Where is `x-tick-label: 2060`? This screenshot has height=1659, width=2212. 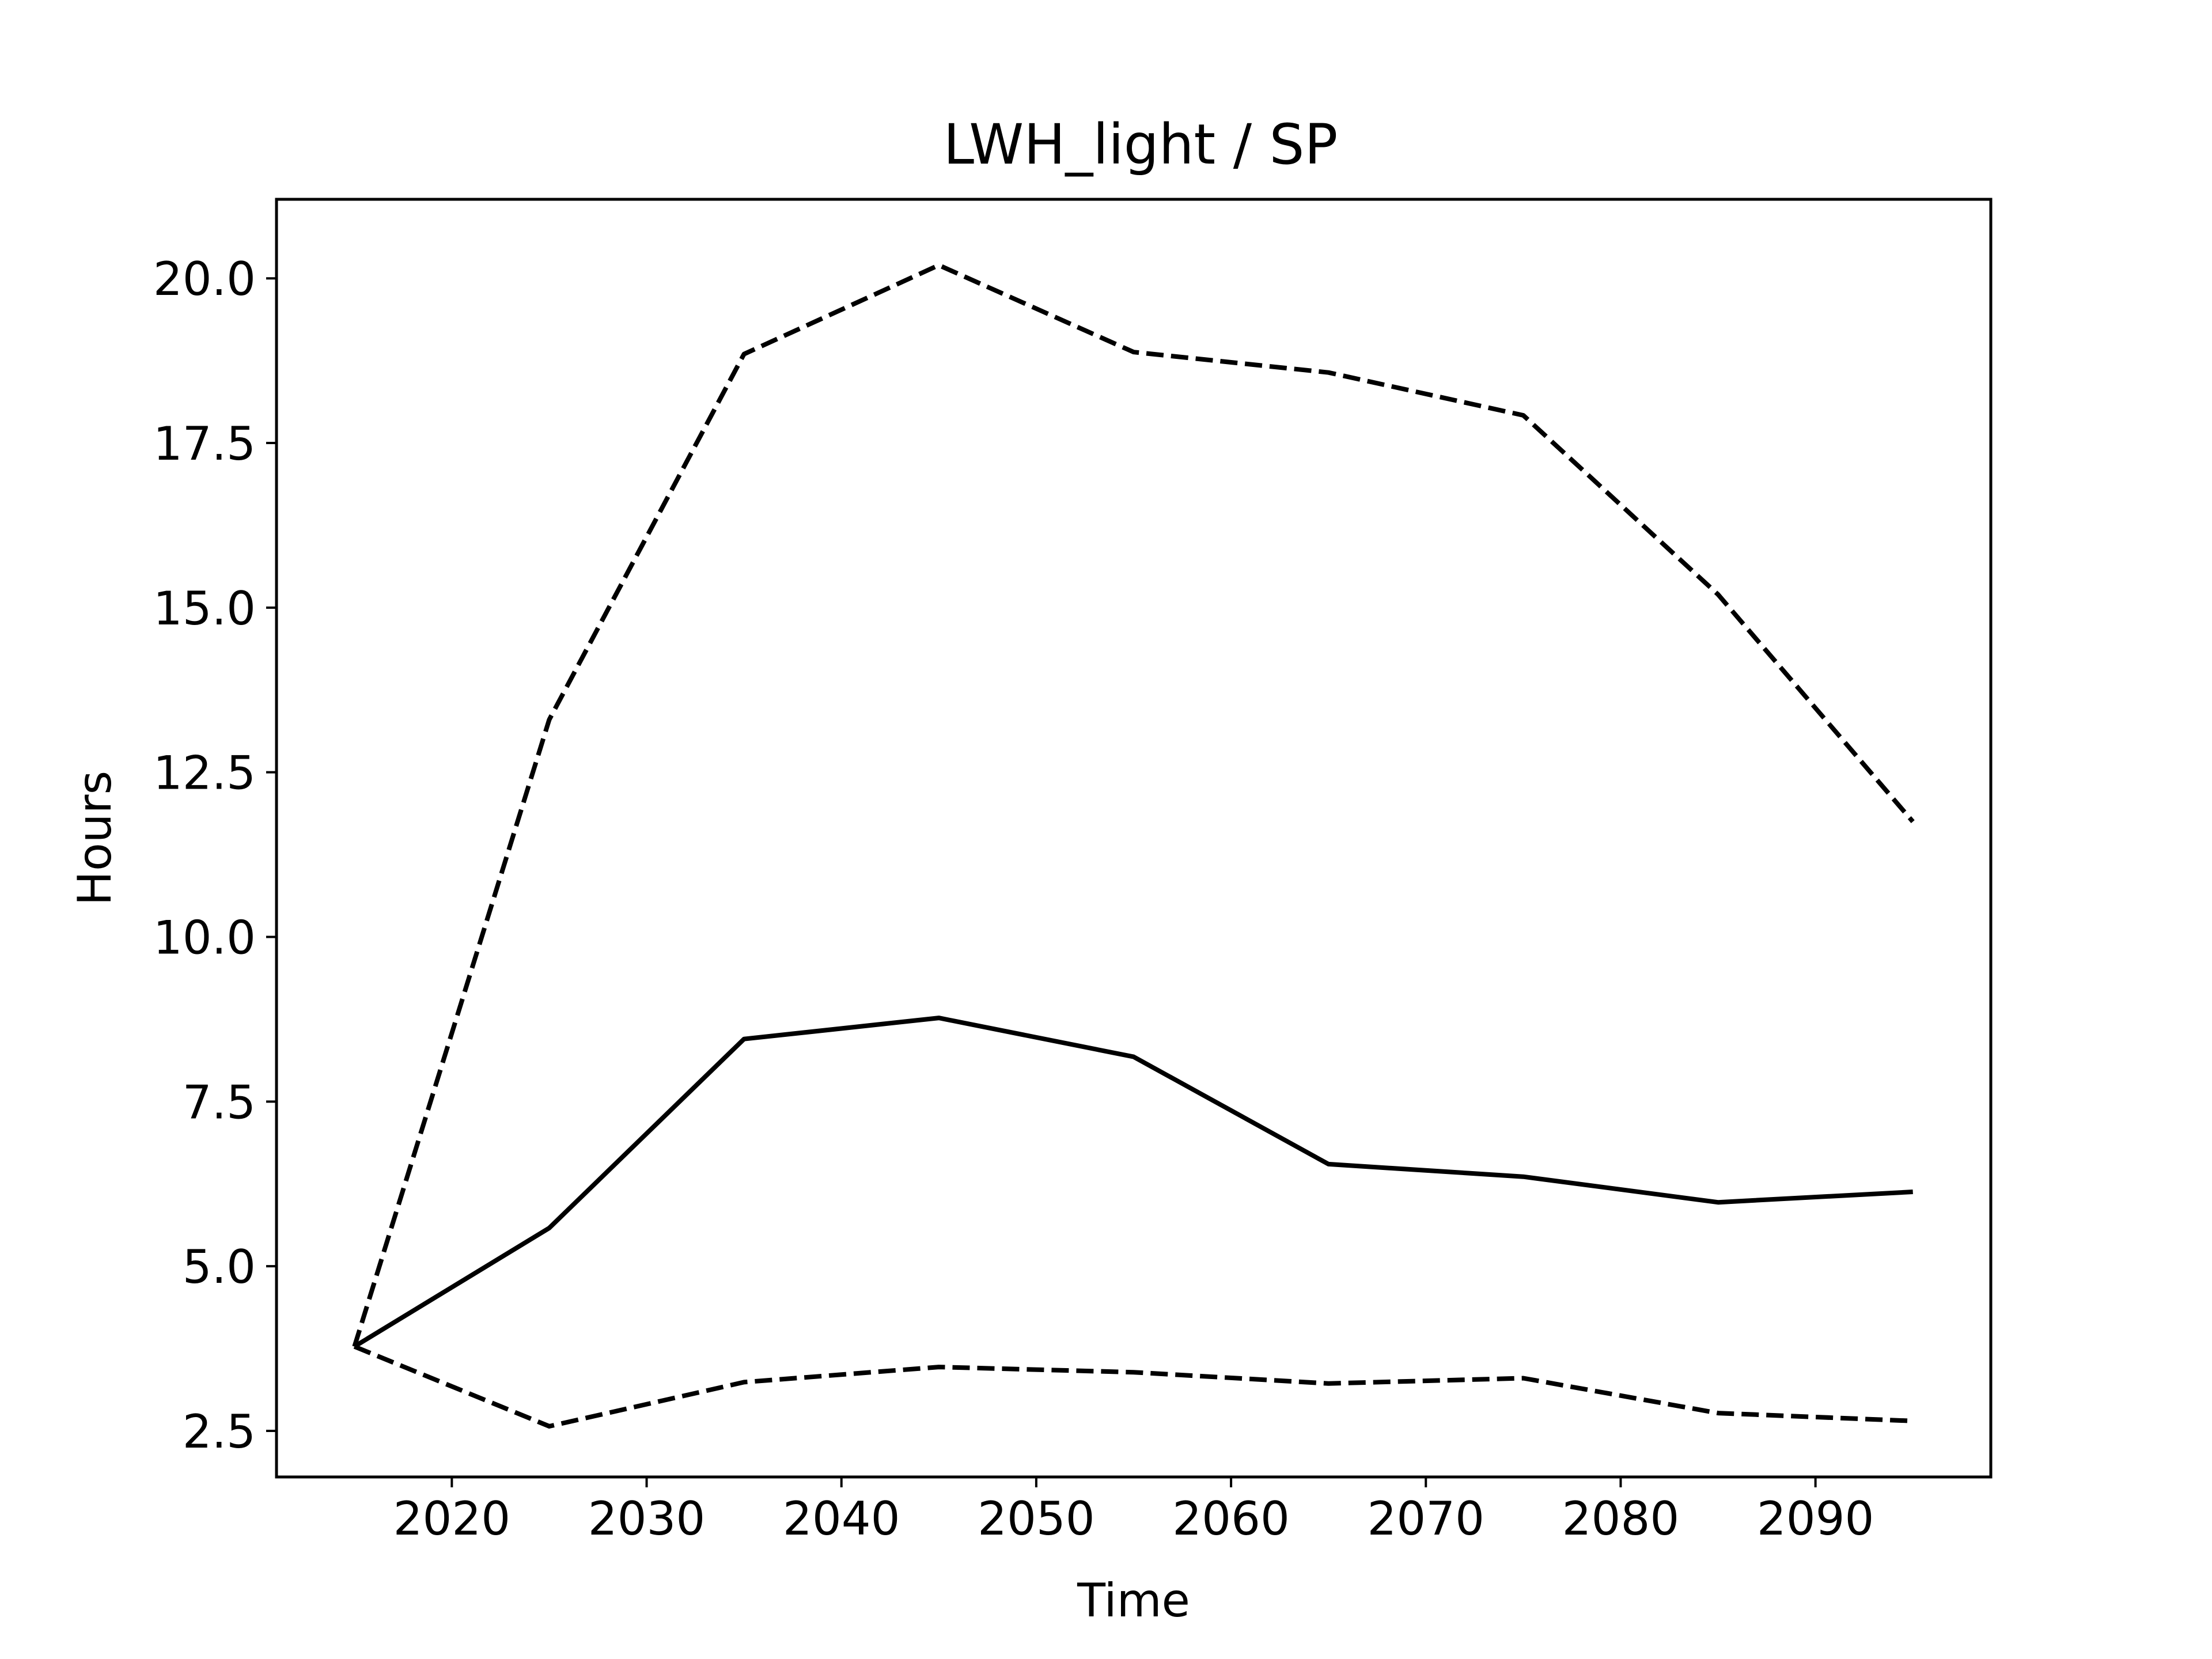 x-tick-label: 2060 is located at coordinates (1231, 1519).